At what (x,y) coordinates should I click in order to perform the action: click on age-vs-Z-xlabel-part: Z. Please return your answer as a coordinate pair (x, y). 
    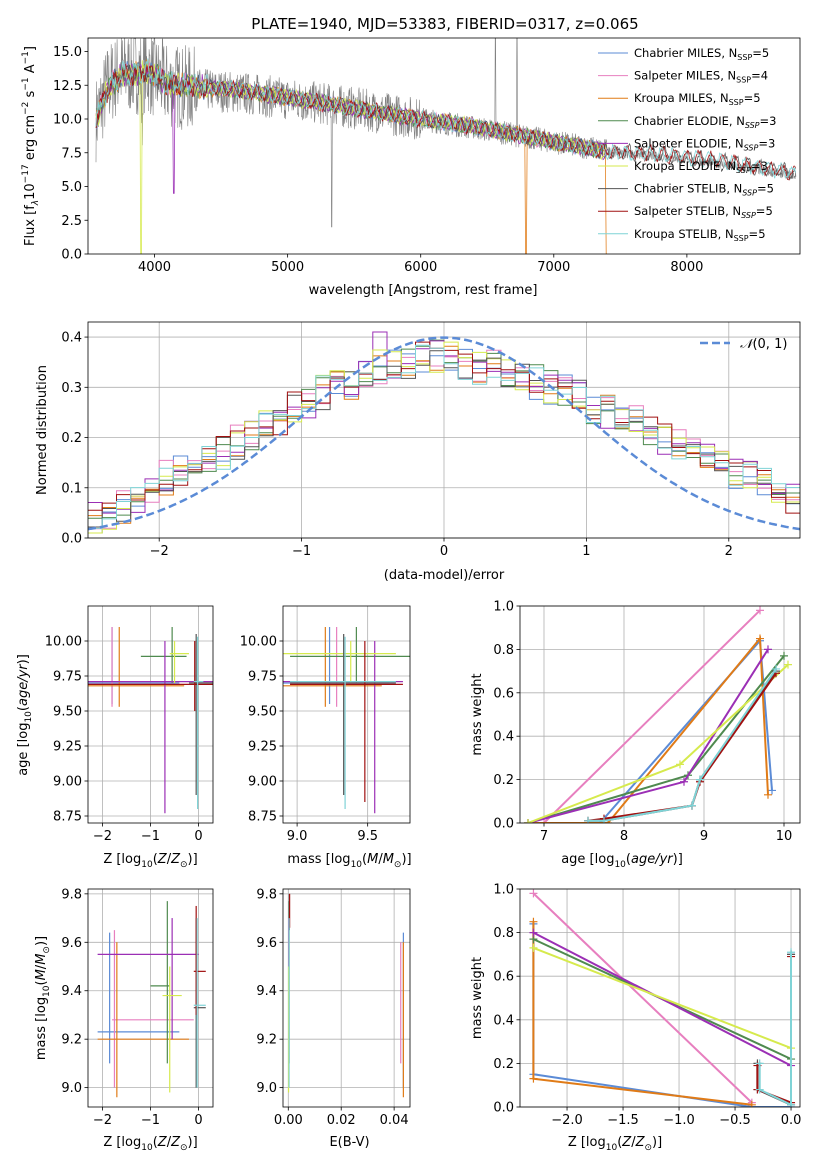
    Looking at the image, I should click on (175, 859).